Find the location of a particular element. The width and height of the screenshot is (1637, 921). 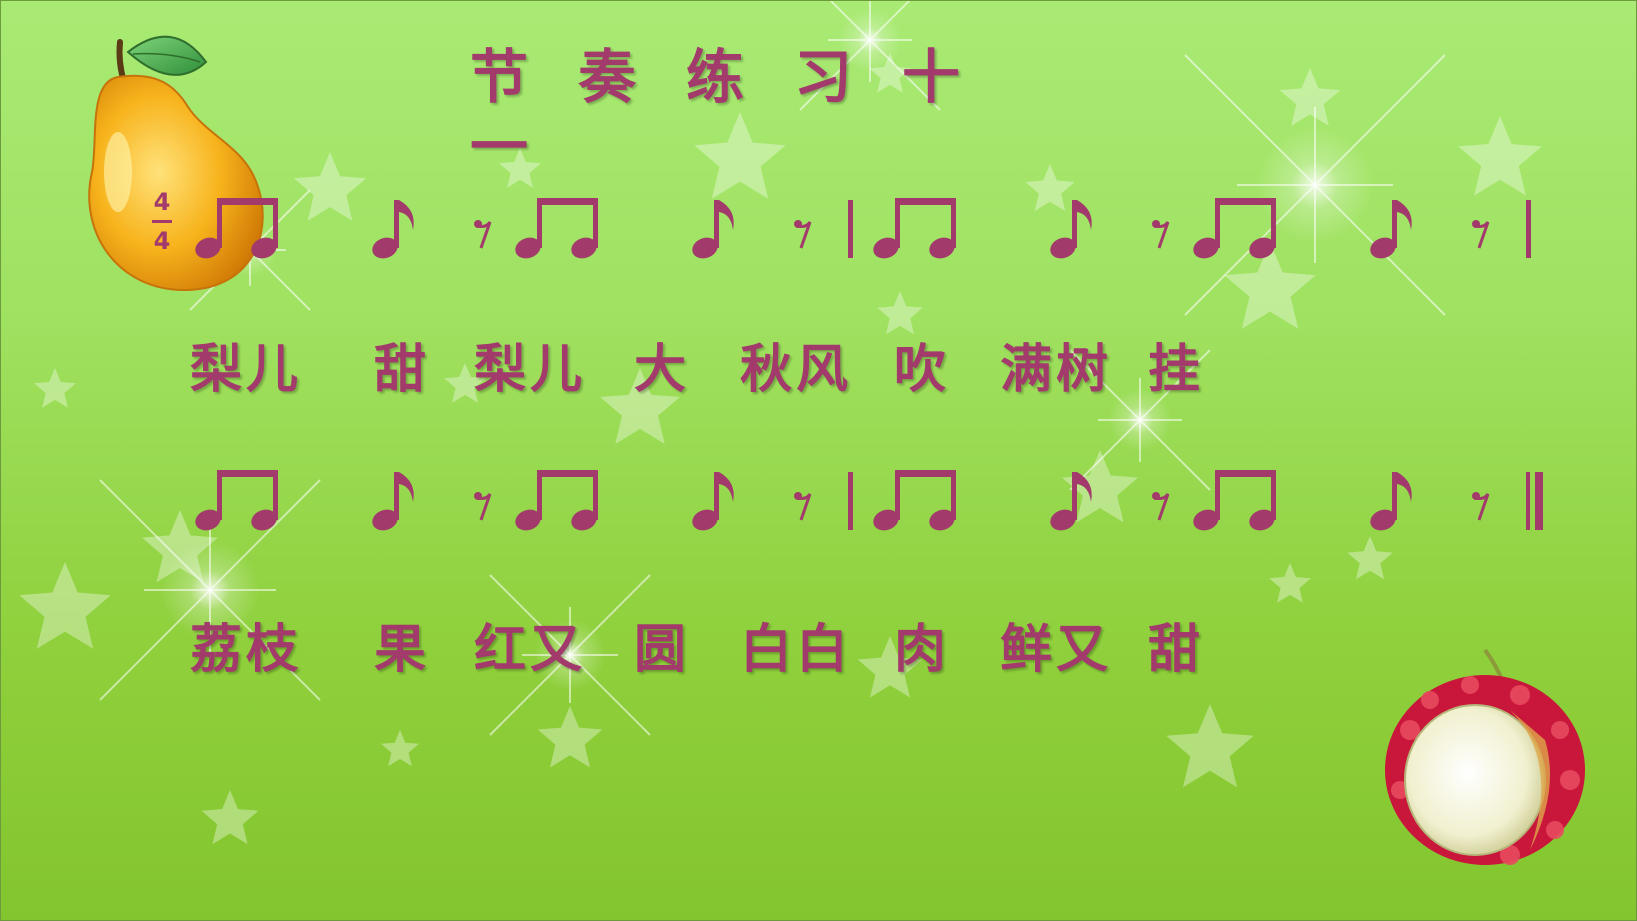

time-signature: 4 4 is located at coordinates (162, 230).